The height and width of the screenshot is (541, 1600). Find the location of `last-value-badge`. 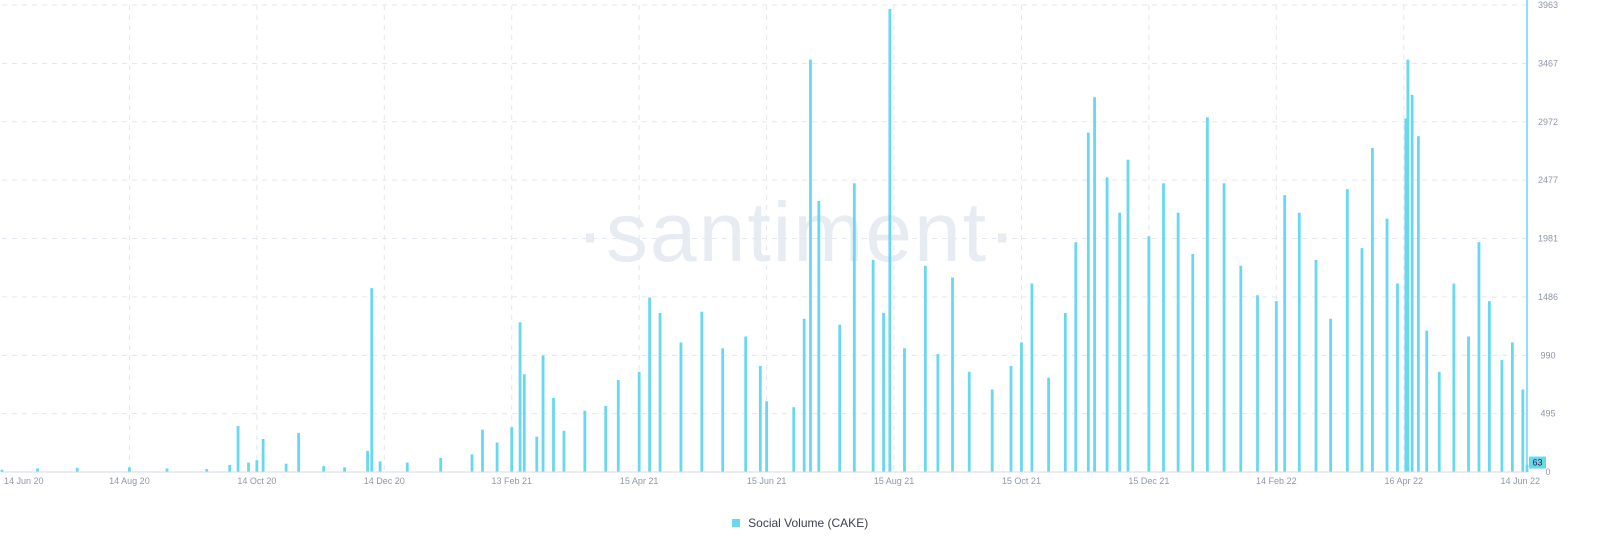

last-value-badge is located at coordinates (1537, 462).